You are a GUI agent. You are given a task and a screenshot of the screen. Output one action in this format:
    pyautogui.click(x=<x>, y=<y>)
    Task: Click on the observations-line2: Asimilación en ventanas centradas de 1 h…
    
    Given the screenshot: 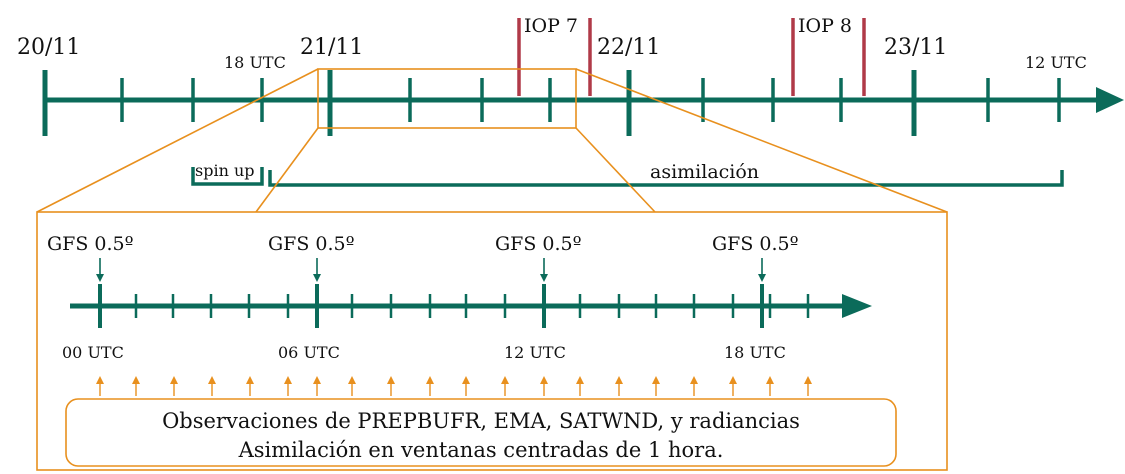 What is the action you would take?
    pyautogui.click(x=481, y=450)
    